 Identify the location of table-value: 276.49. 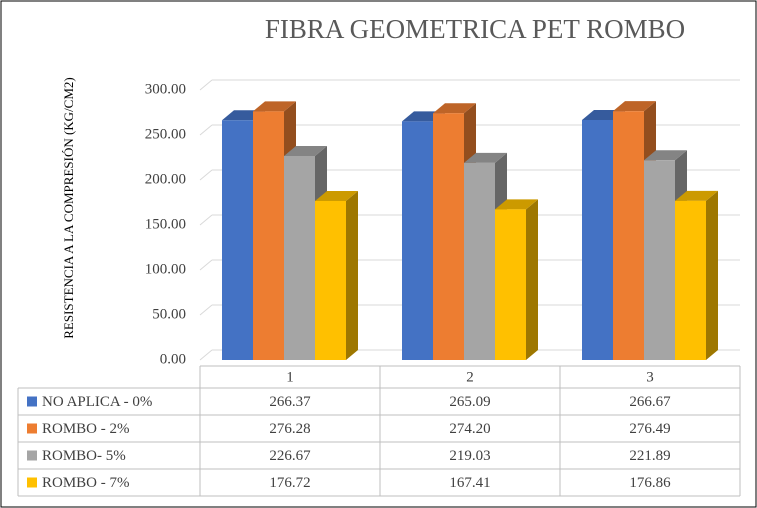
(649, 429).